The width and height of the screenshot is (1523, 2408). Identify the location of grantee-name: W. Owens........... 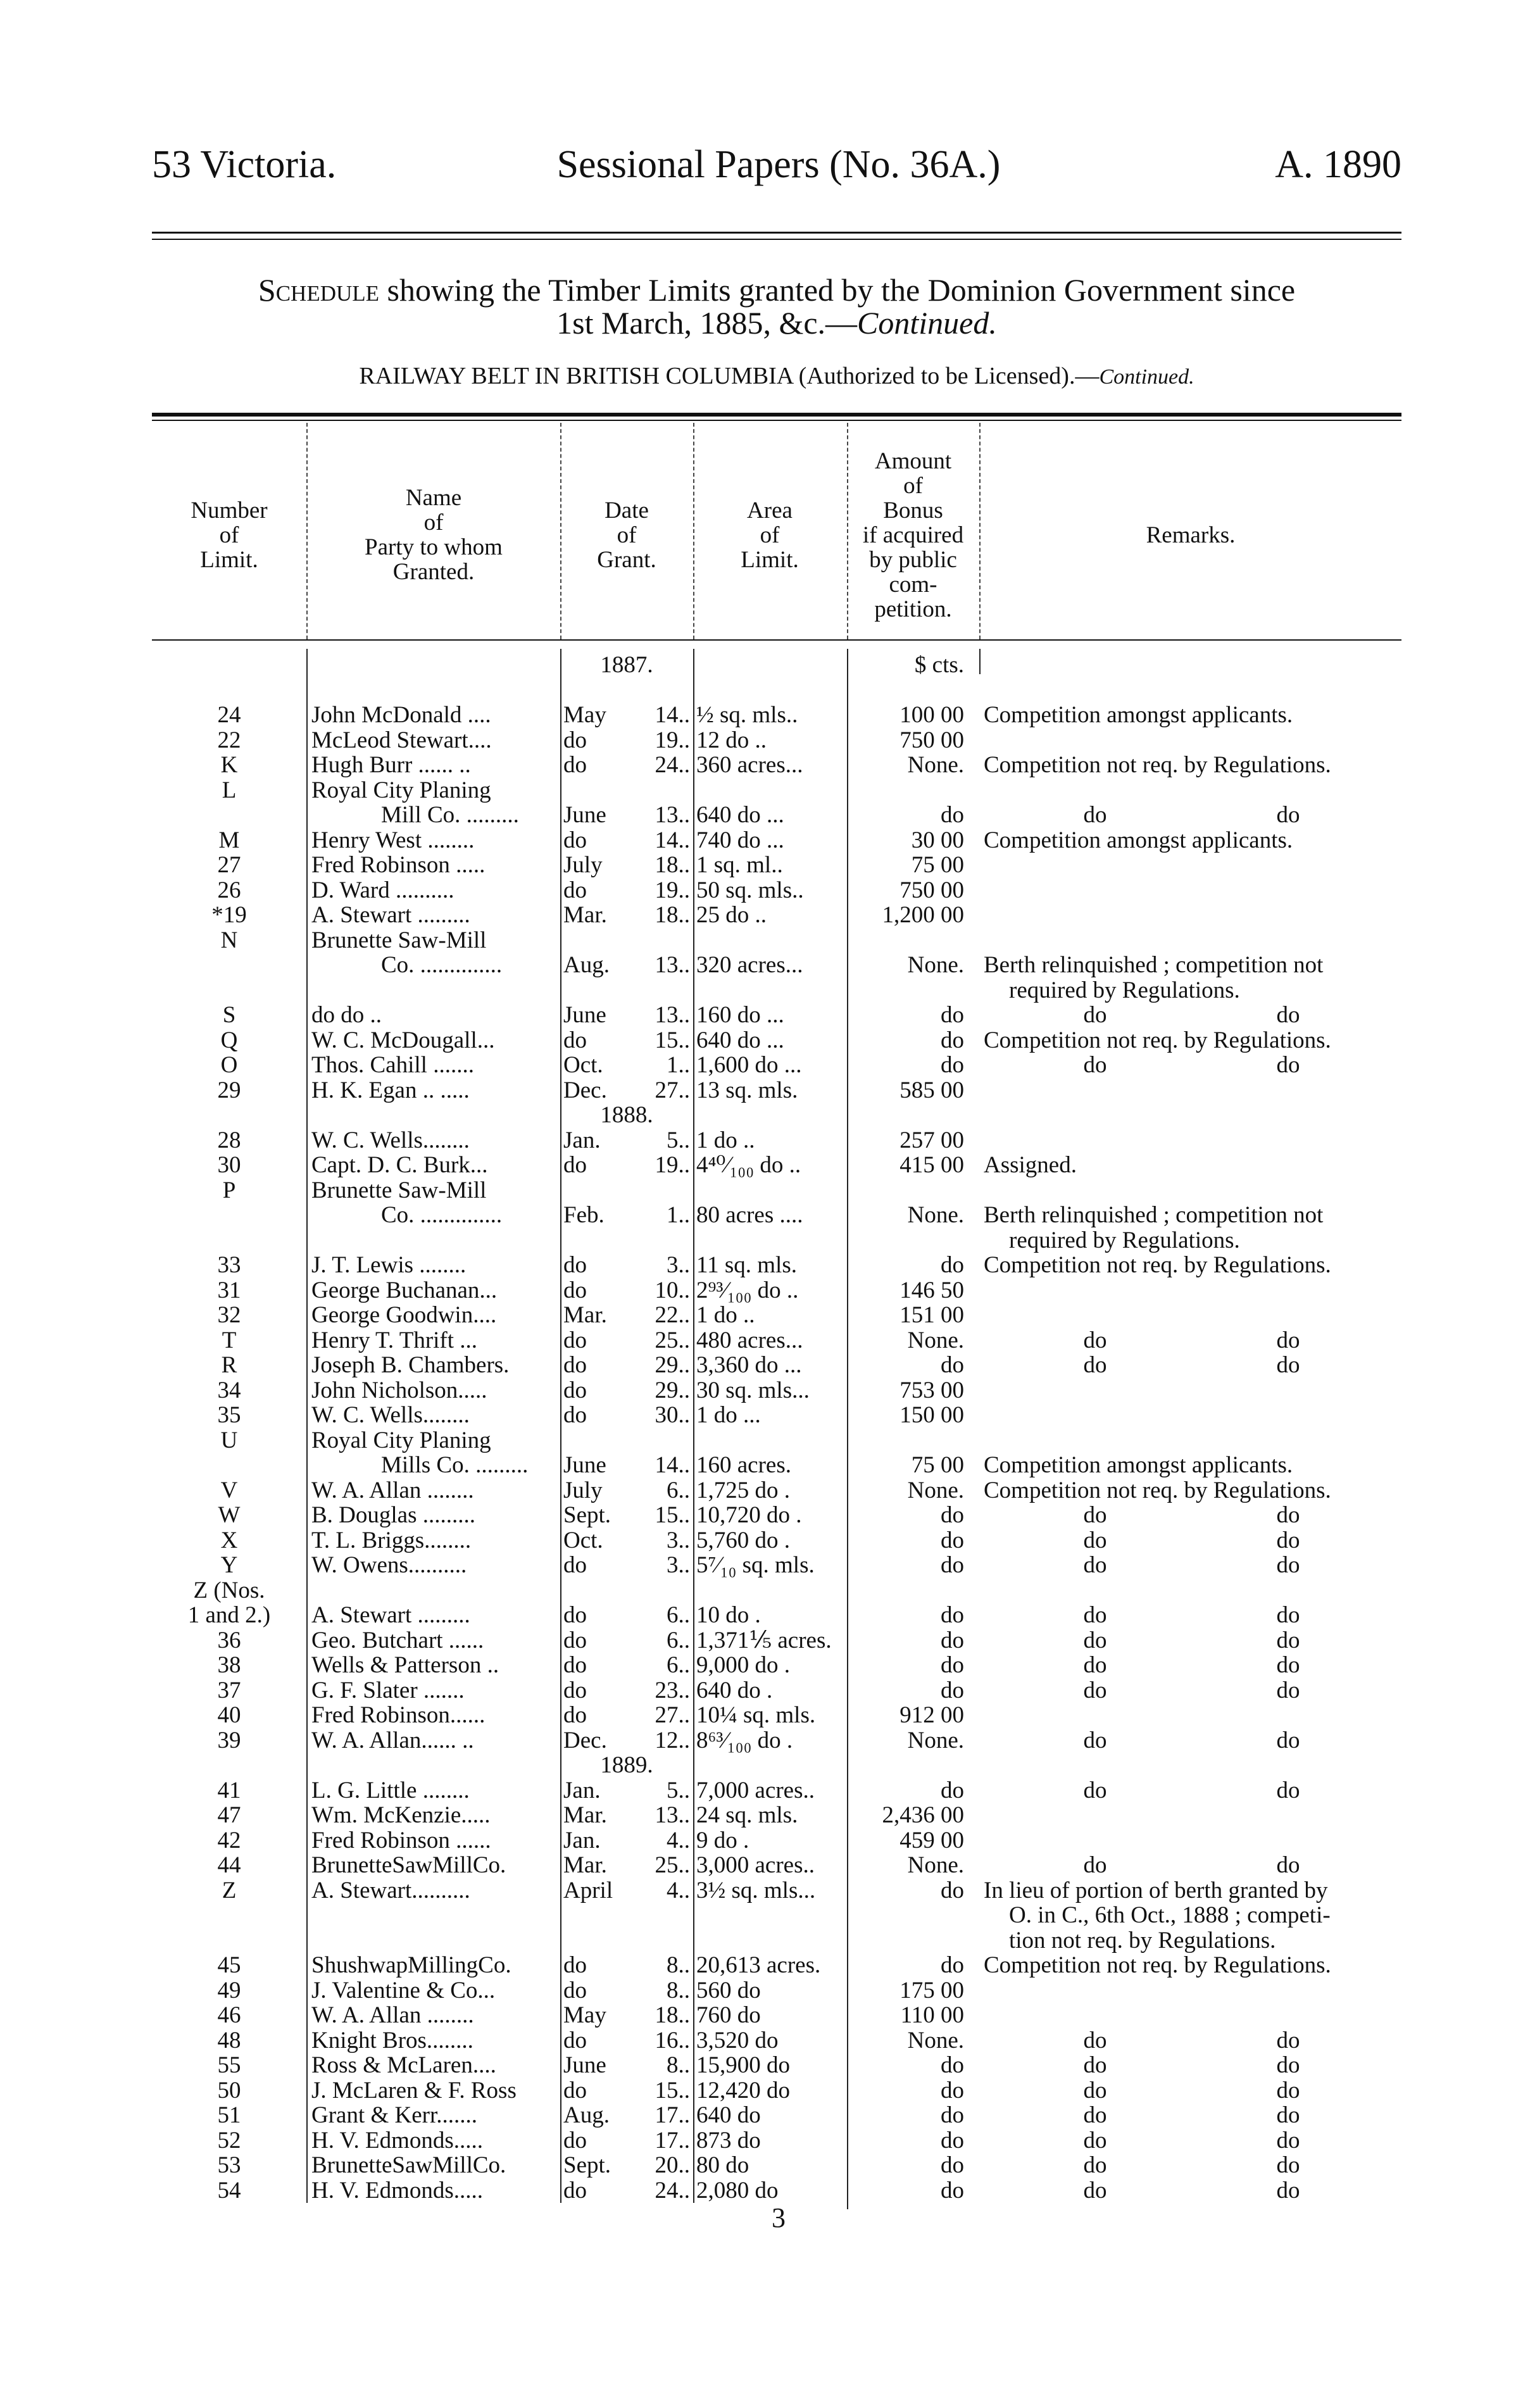
(389, 1565).